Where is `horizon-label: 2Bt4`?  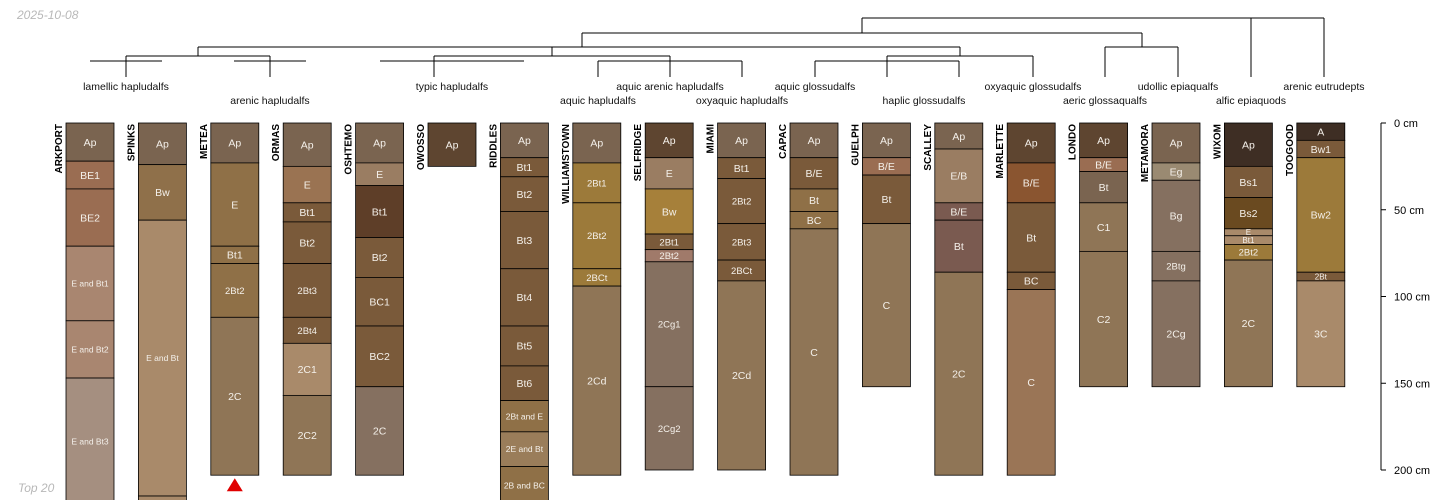 horizon-label: 2Bt4 is located at coordinates (307, 331).